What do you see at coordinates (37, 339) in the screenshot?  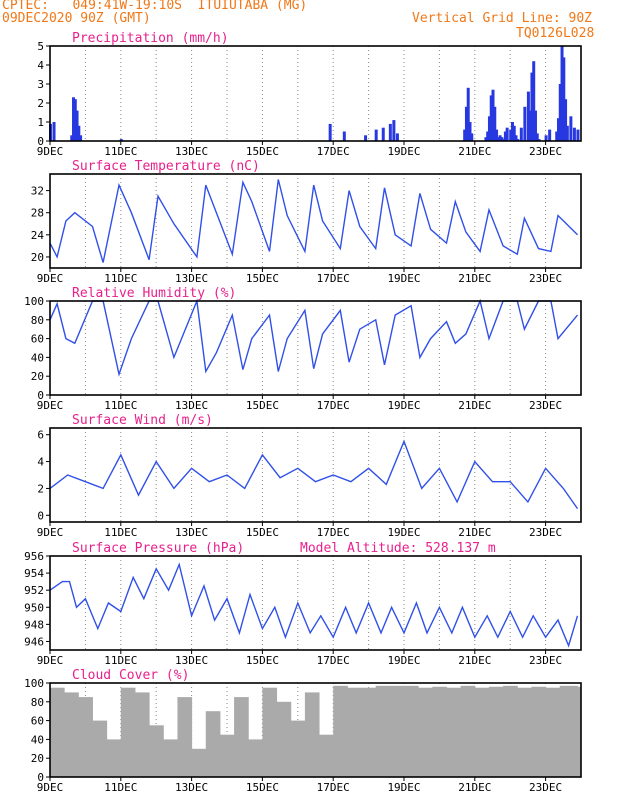 I see `y-tick-label: 60` at bounding box center [37, 339].